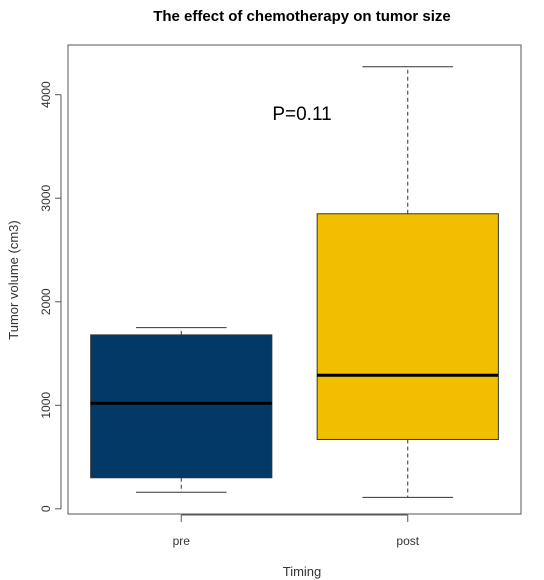  What do you see at coordinates (296, 531) in the screenshot?
I see `x-axis: pre post` at bounding box center [296, 531].